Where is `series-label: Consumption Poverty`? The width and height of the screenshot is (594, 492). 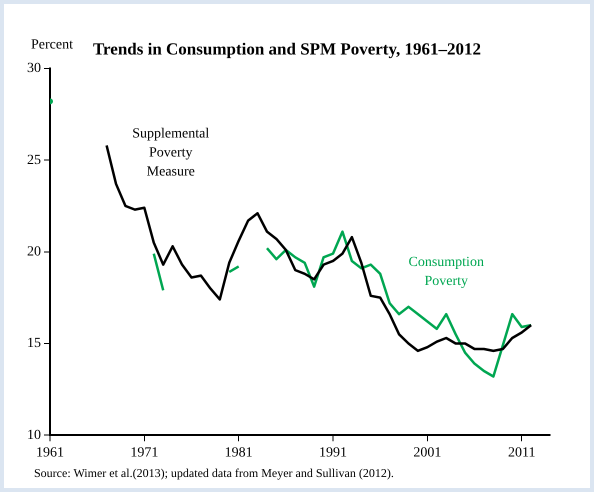
series-label: Consumption Poverty is located at coordinates (446, 271).